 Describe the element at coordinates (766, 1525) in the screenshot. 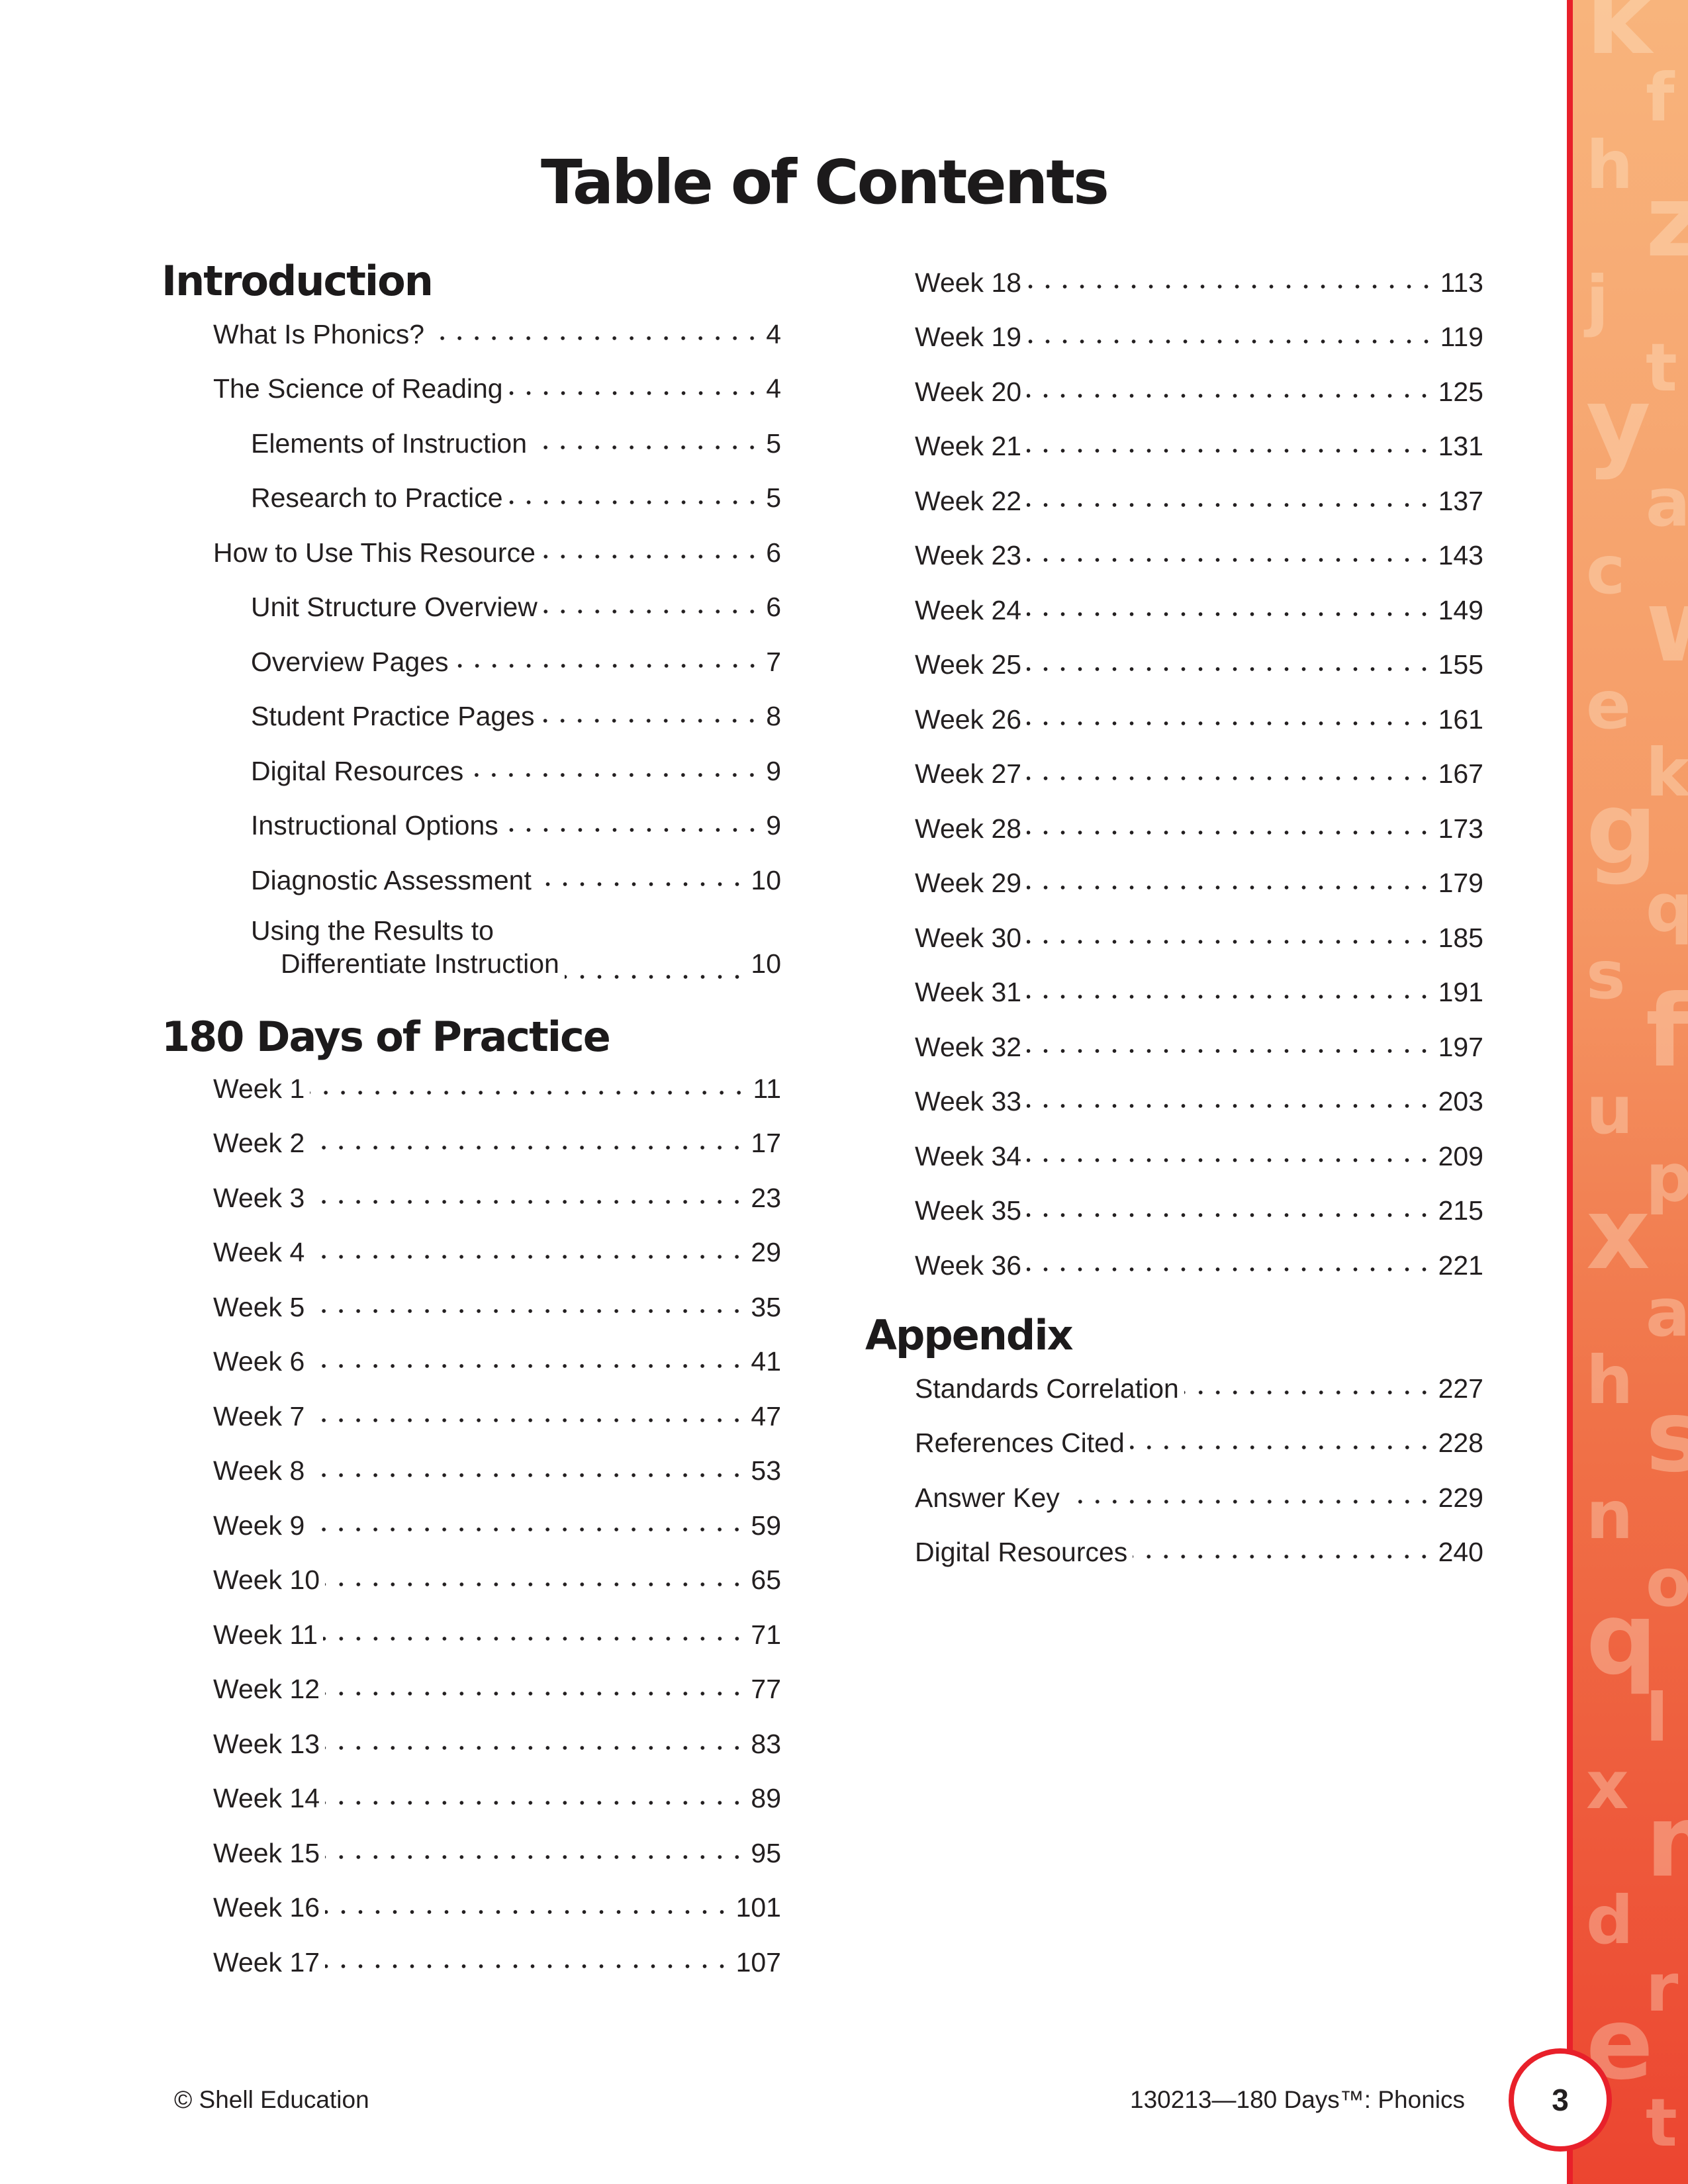

I see `entry-page: 59` at that location.